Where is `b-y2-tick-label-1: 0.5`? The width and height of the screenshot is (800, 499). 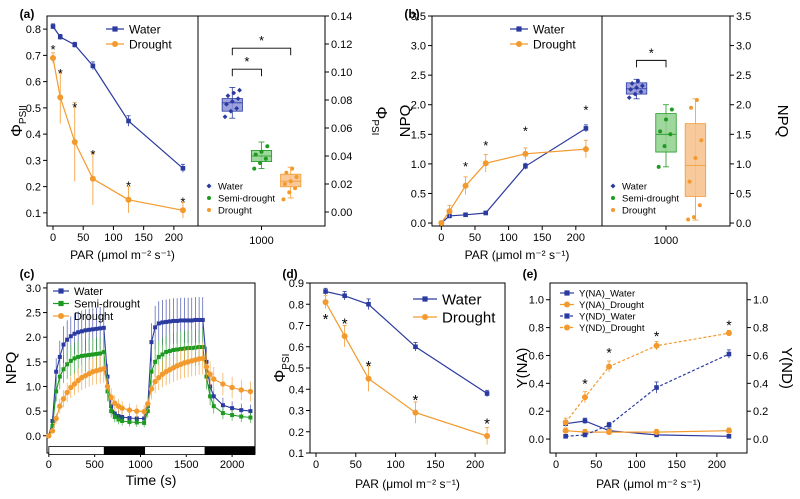 b-y2-tick-label-1: 0.5 is located at coordinates (743, 194).